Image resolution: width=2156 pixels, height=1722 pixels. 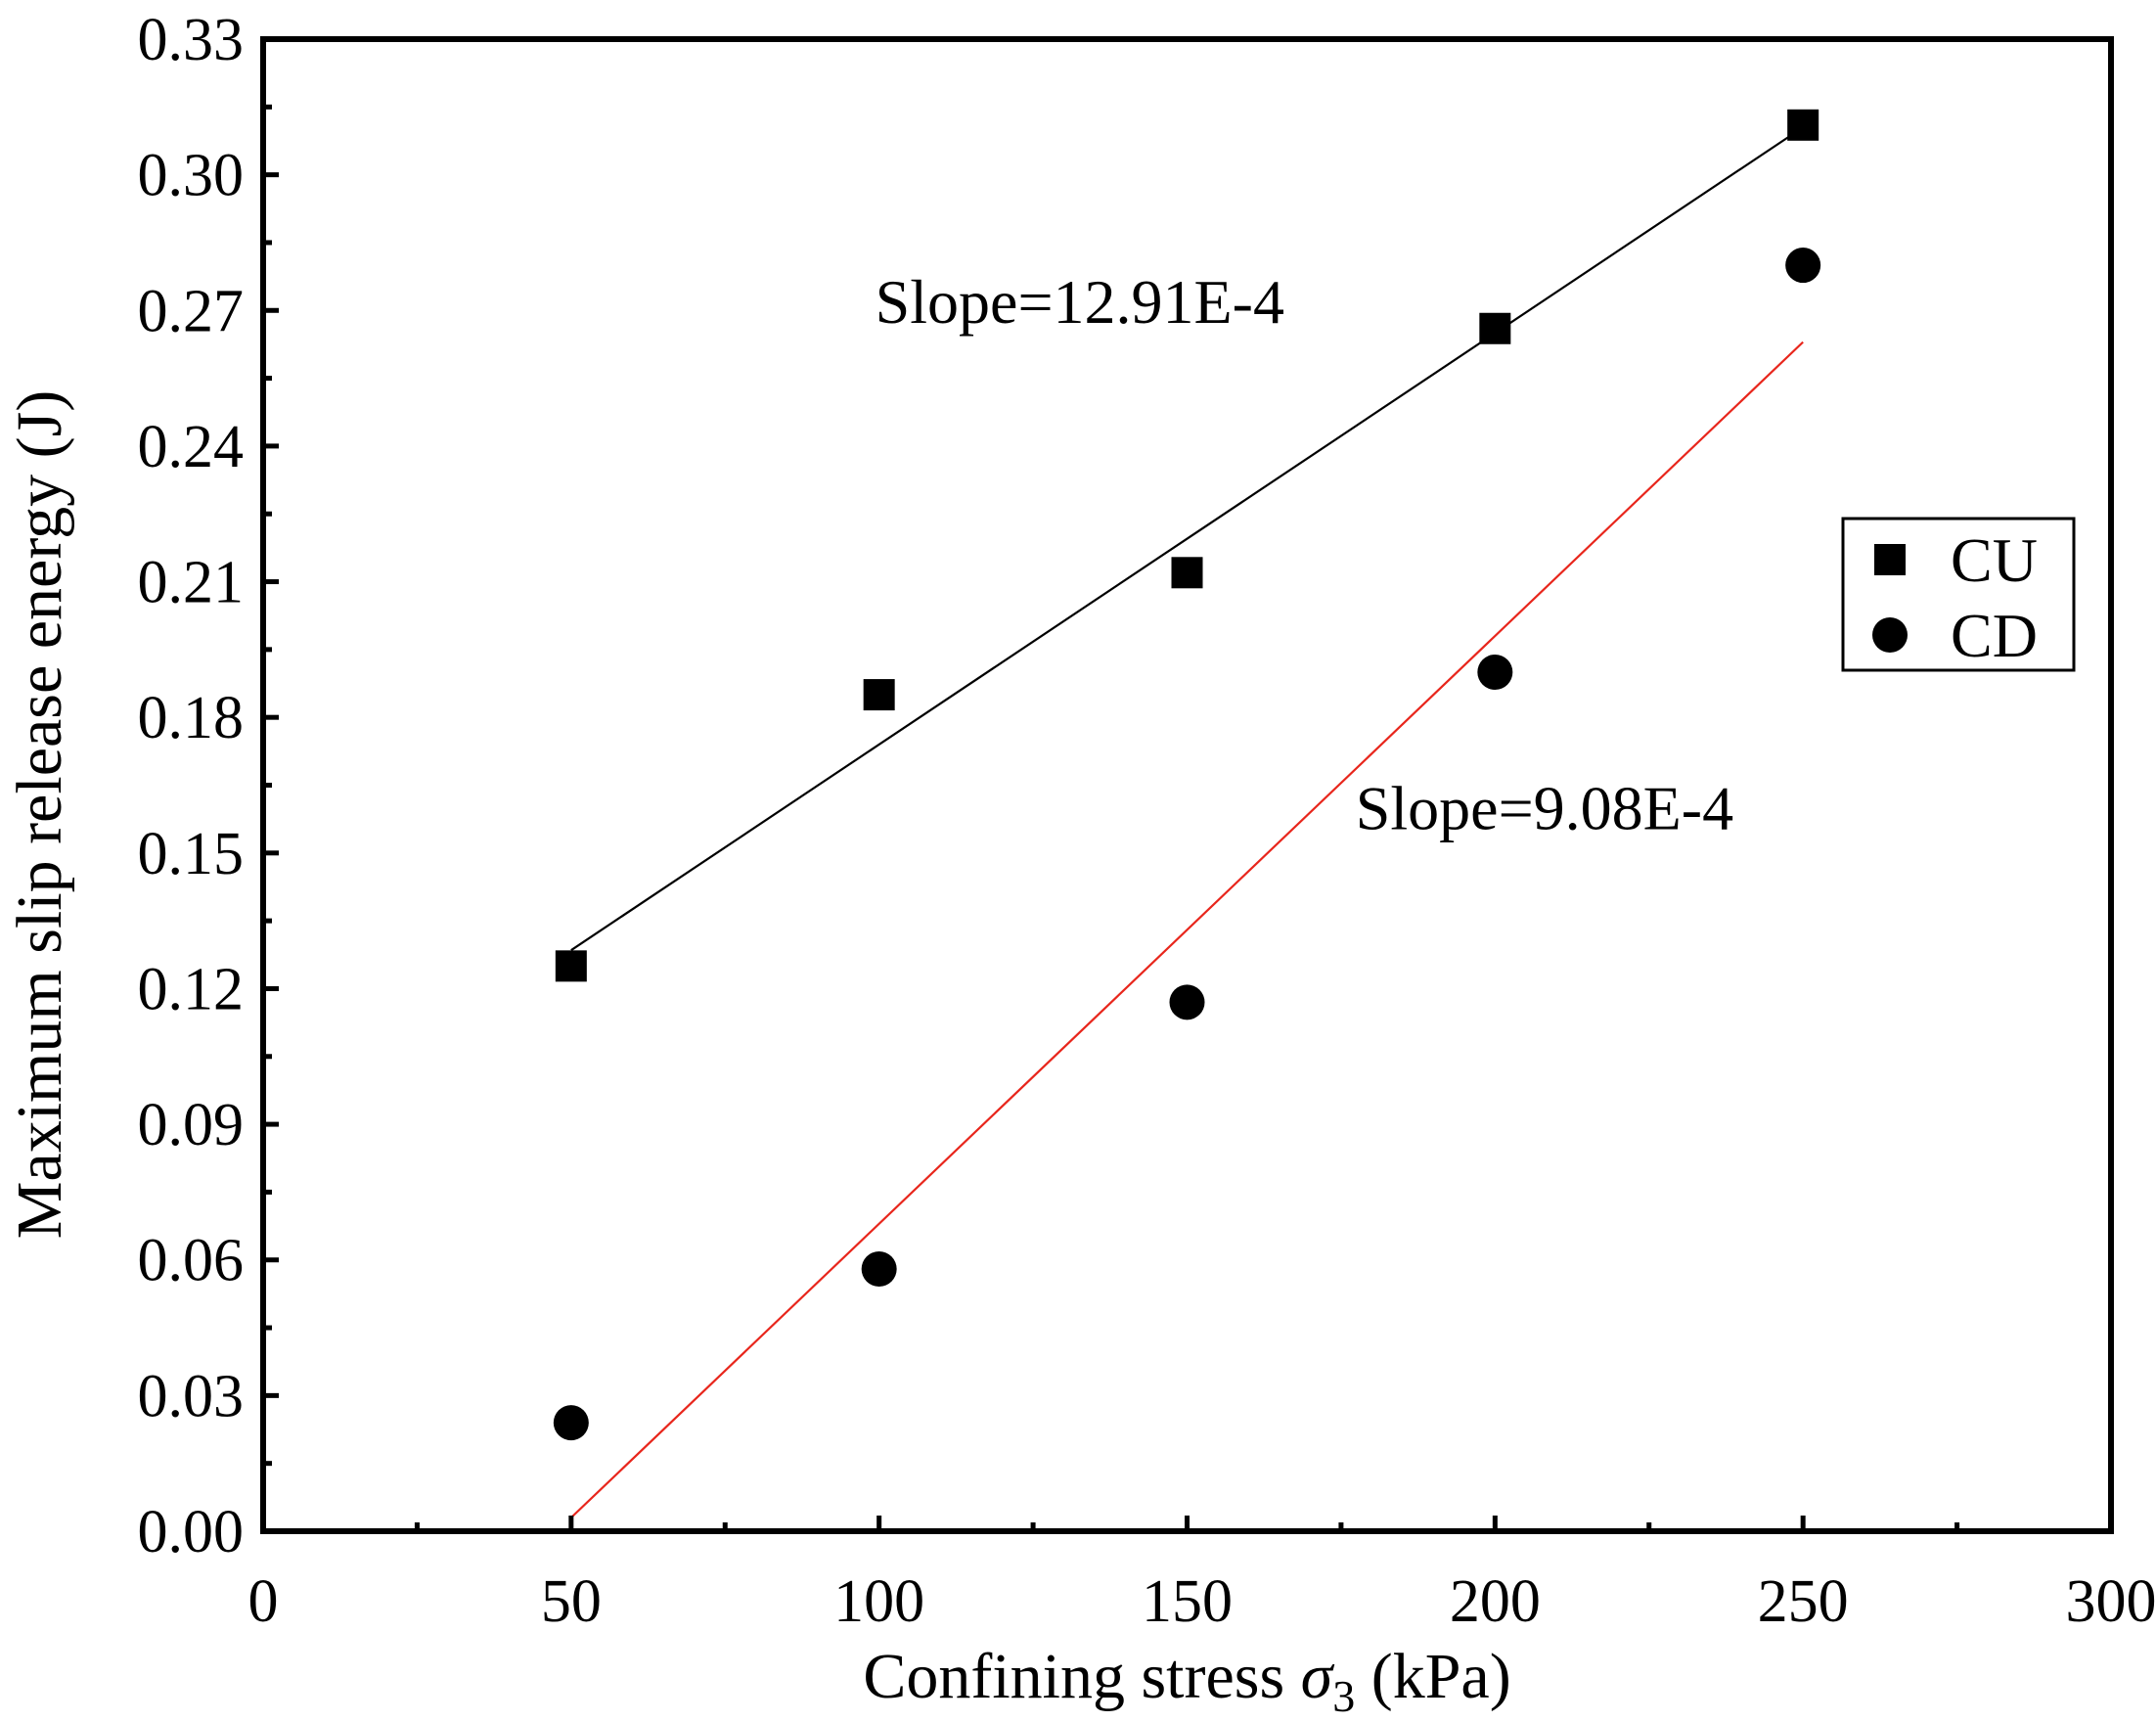 I want to click on y-tick-label: 0.27, so click(x=191, y=311).